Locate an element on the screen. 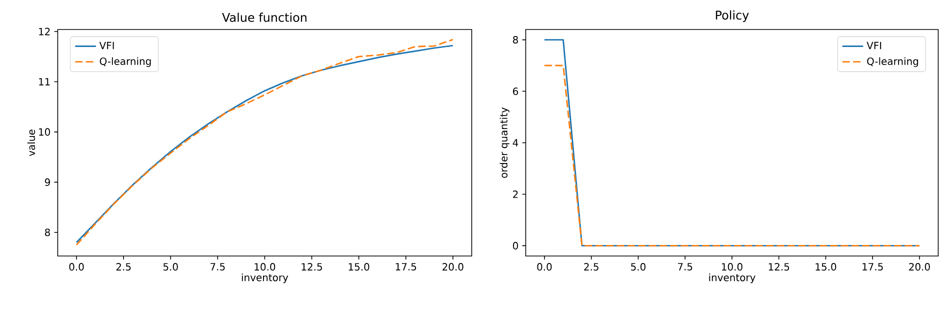 This screenshot has width=949, height=309. y-tick-label: 2 is located at coordinates (515, 194).